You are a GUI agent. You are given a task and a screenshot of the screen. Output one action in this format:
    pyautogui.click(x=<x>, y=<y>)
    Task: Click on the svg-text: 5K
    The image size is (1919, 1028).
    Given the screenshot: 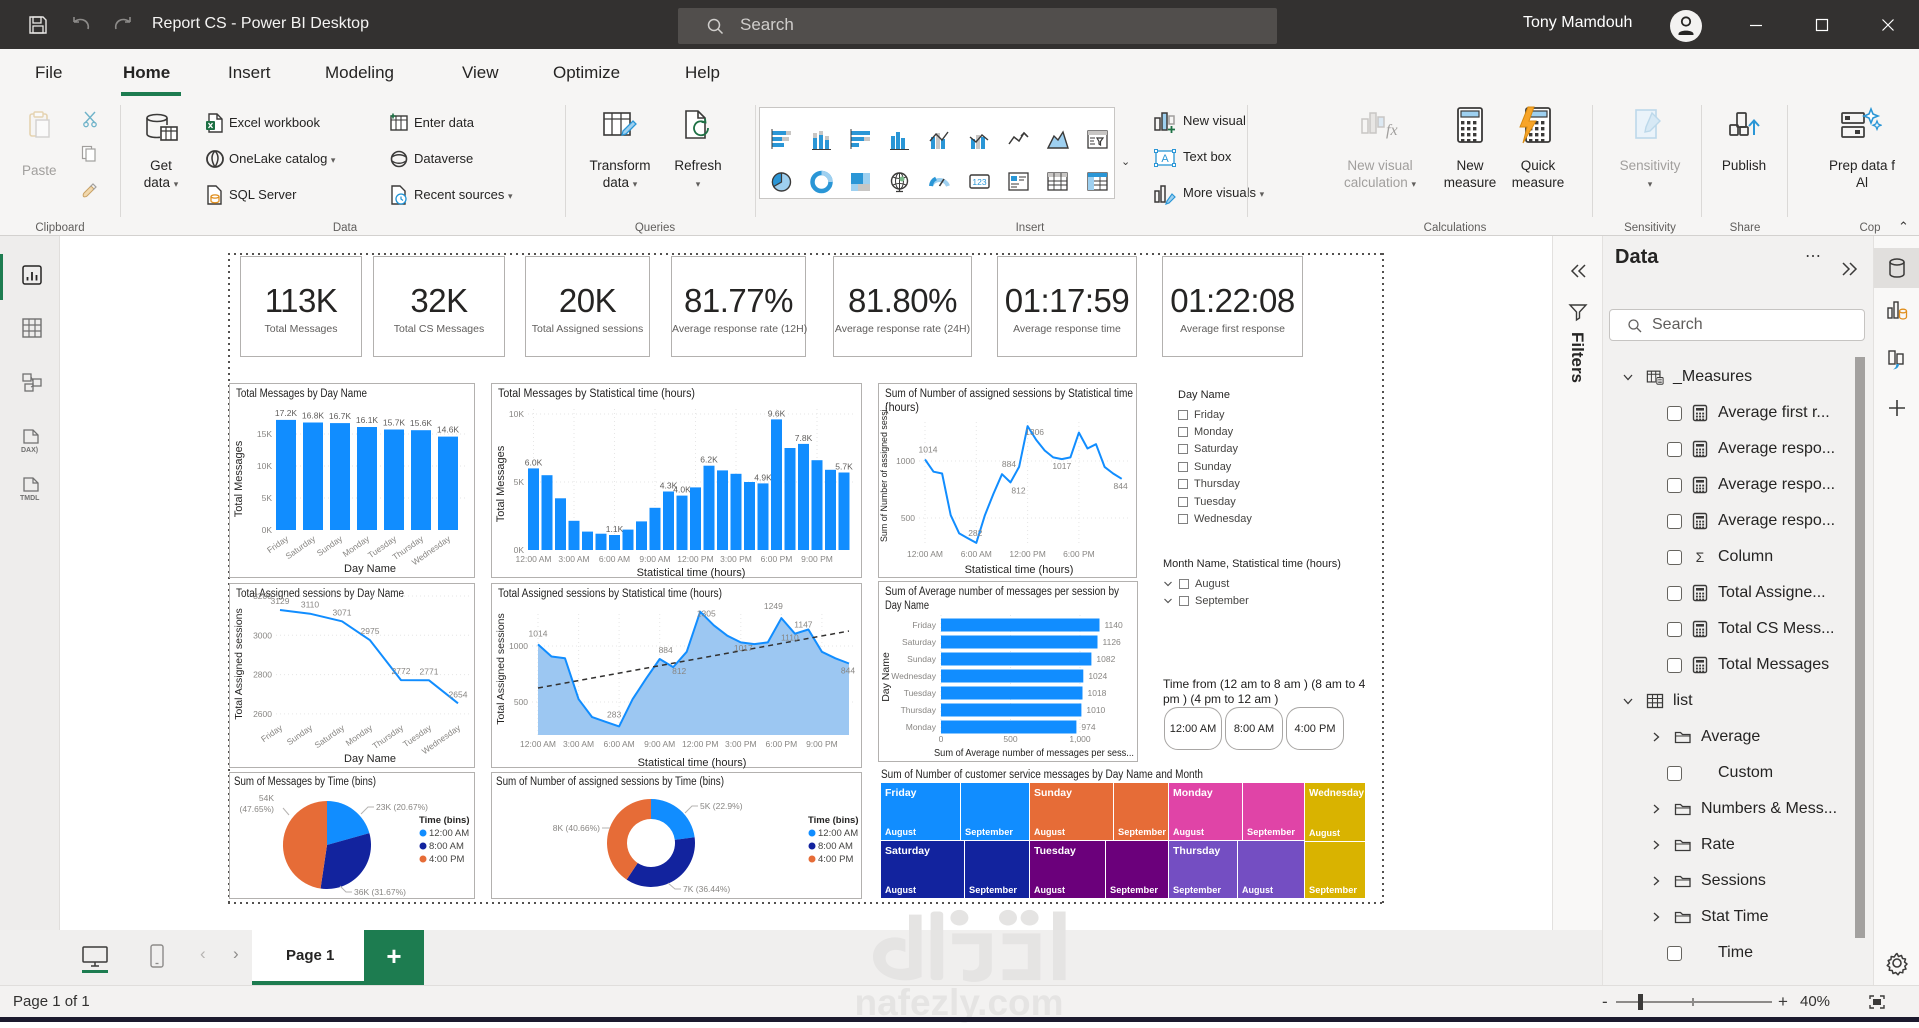 What is the action you would take?
    pyautogui.click(x=267, y=498)
    